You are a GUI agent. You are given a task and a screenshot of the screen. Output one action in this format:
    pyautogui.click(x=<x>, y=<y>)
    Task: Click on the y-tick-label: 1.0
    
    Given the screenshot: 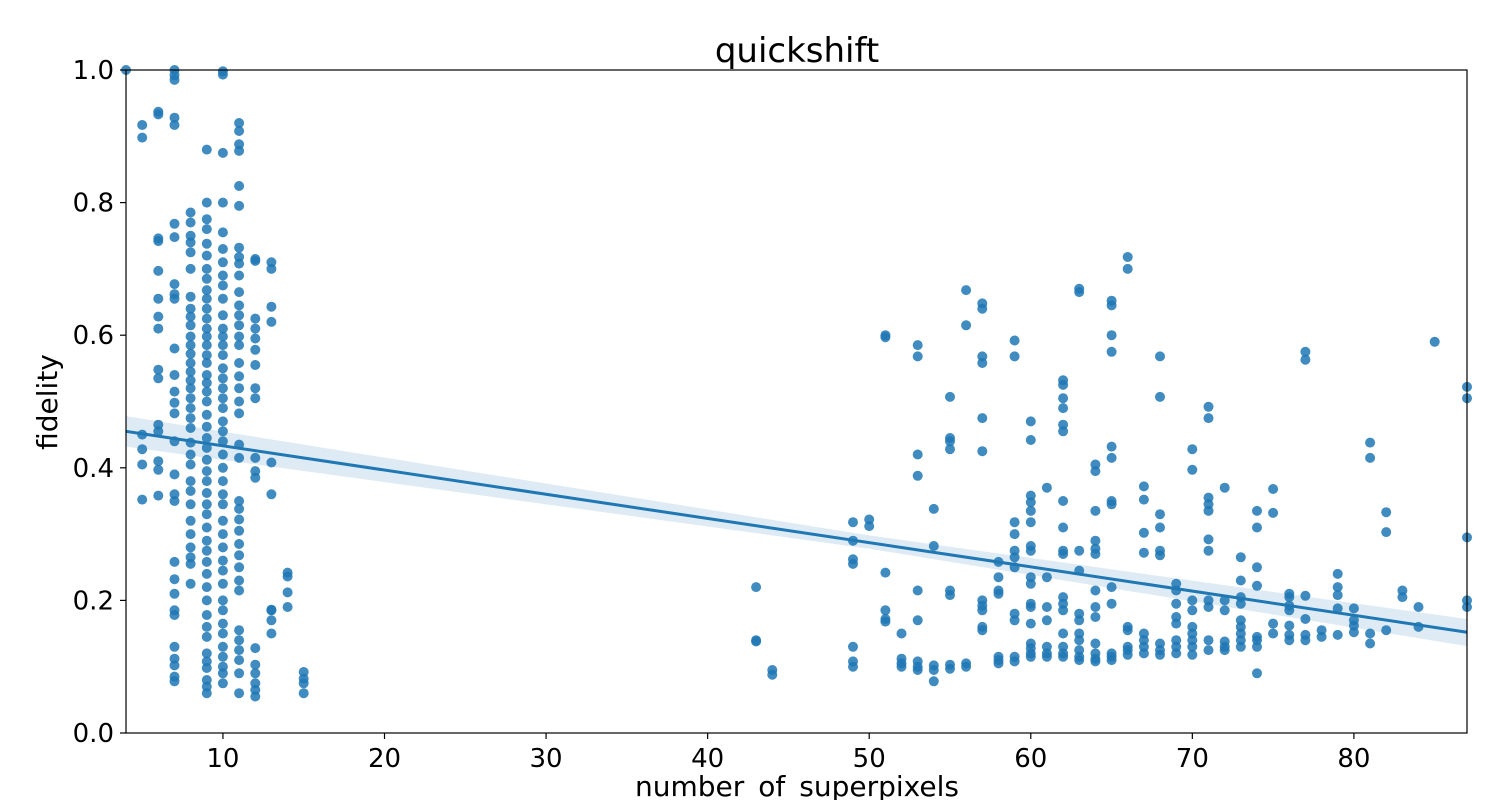 What is the action you would take?
    pyautogui.click(x=93, y=71)
    